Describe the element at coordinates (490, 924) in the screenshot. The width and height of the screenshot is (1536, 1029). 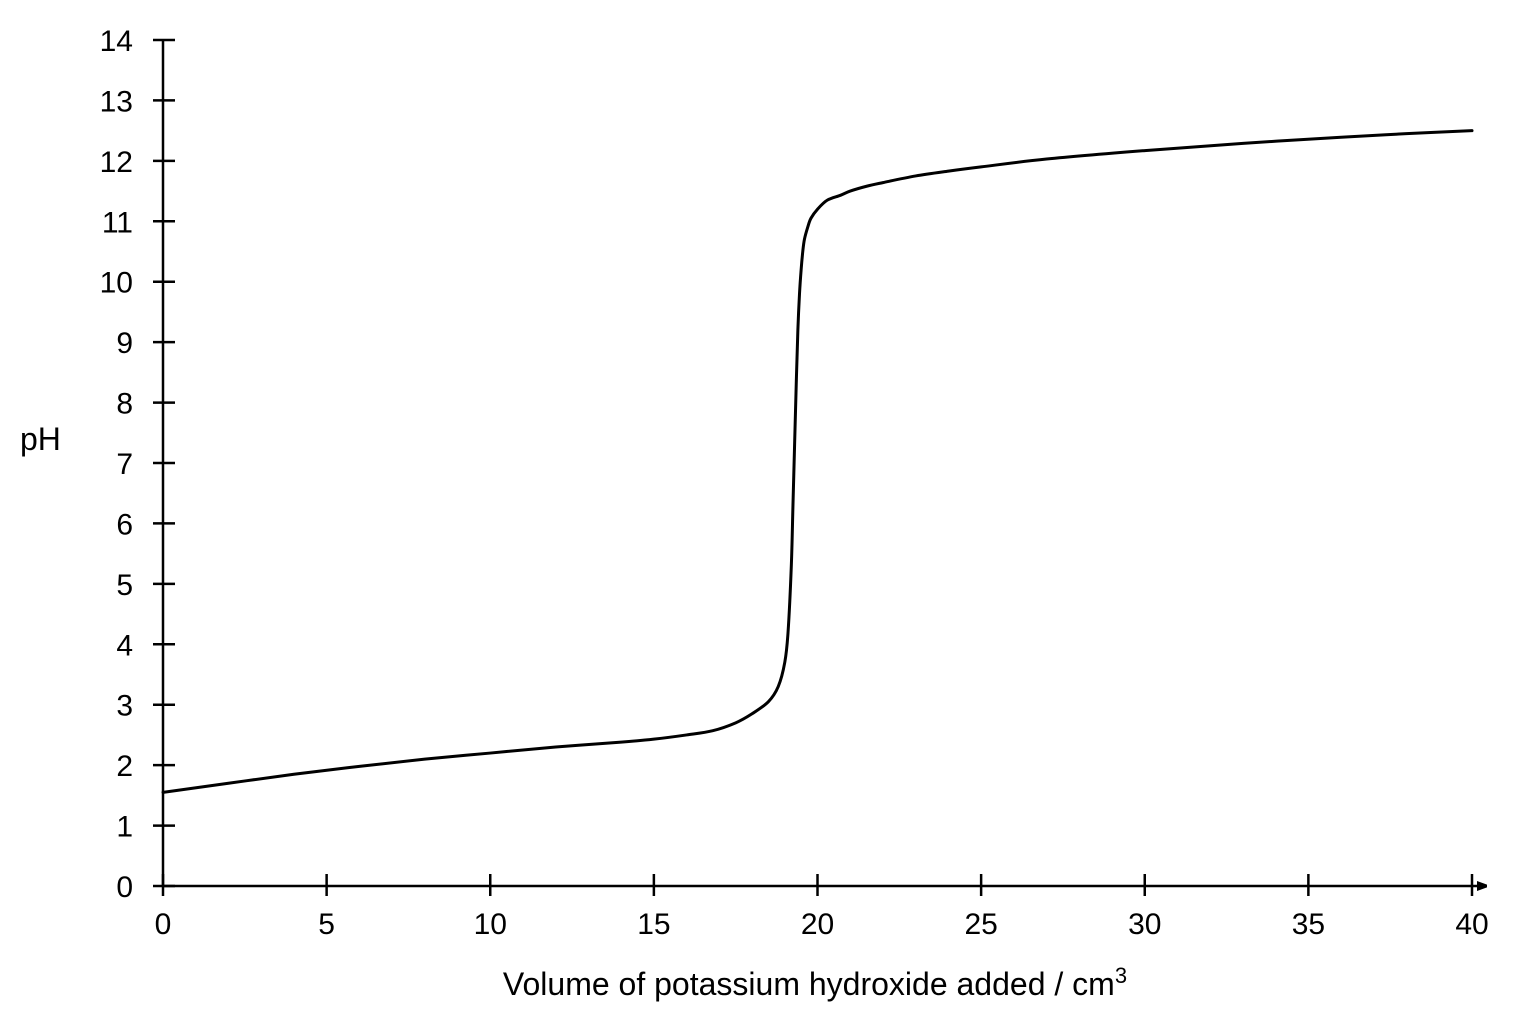
I see `x-tick-label: 10` at that location.